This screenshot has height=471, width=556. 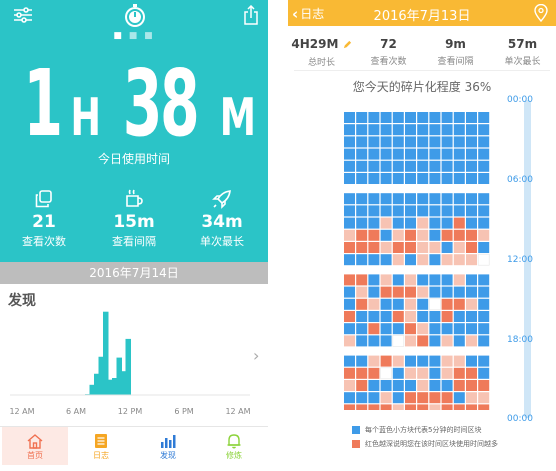 I want to click on chevron-right-icon: ›, so click(x=256, y=355).